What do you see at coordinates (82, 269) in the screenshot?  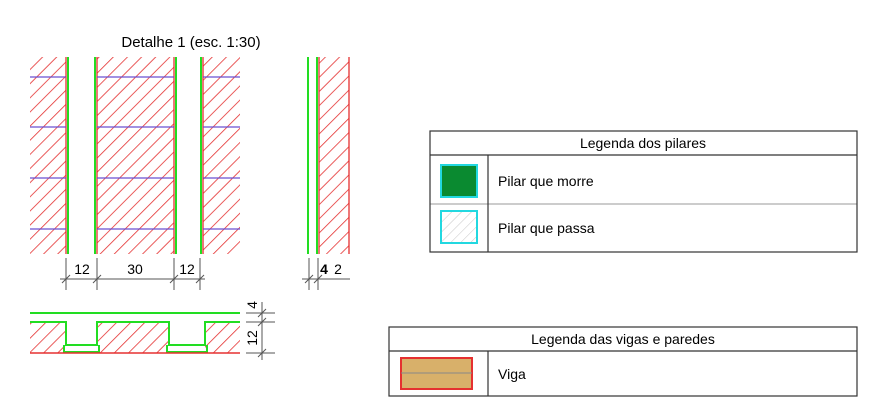 I see `dim-plan-1: 12` at bounding box center [82, 269].